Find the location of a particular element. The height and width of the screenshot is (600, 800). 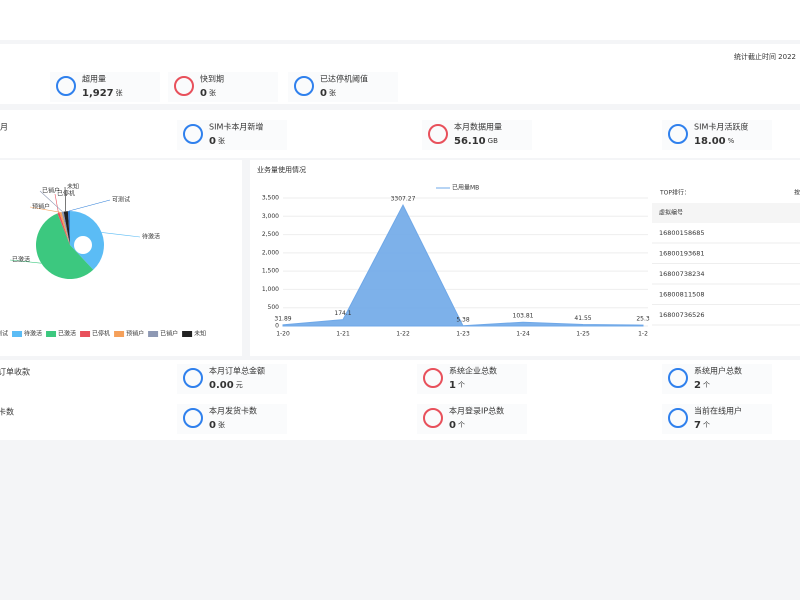

card-value: 0.00 is located at coordinates (221, 385).